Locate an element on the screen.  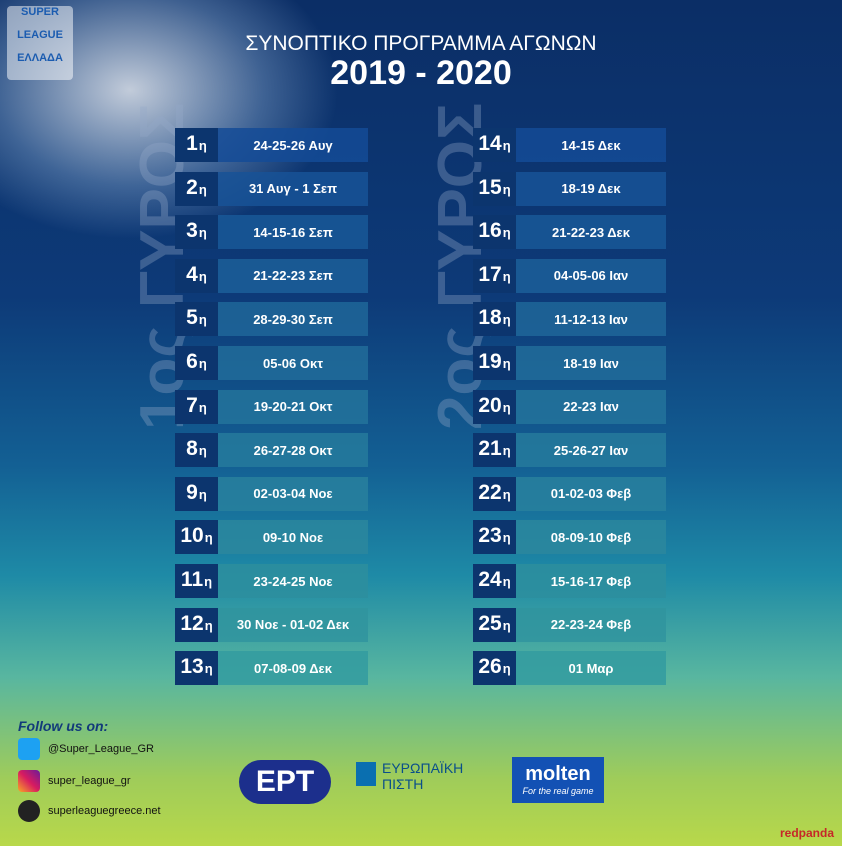
social-item: @Super_League_GR is located at coordinates (86, 749).